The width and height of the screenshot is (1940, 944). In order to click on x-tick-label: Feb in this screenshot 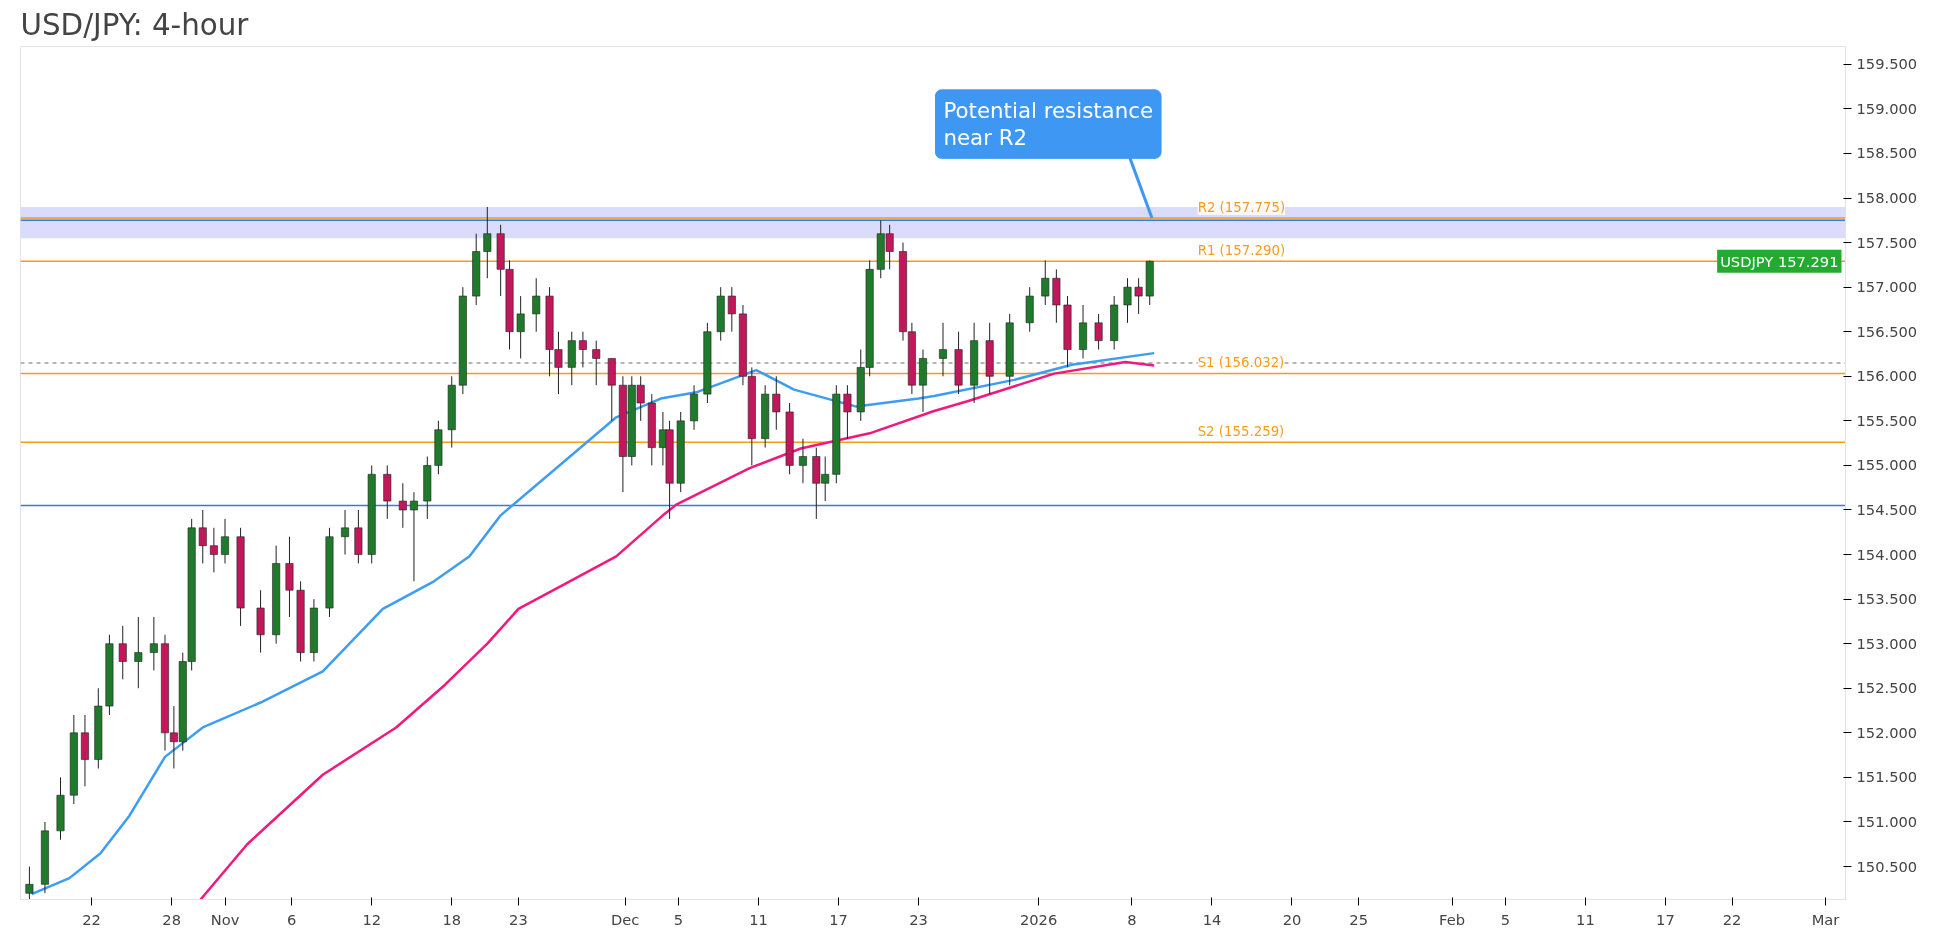, I will do `click(1452, 919)`.